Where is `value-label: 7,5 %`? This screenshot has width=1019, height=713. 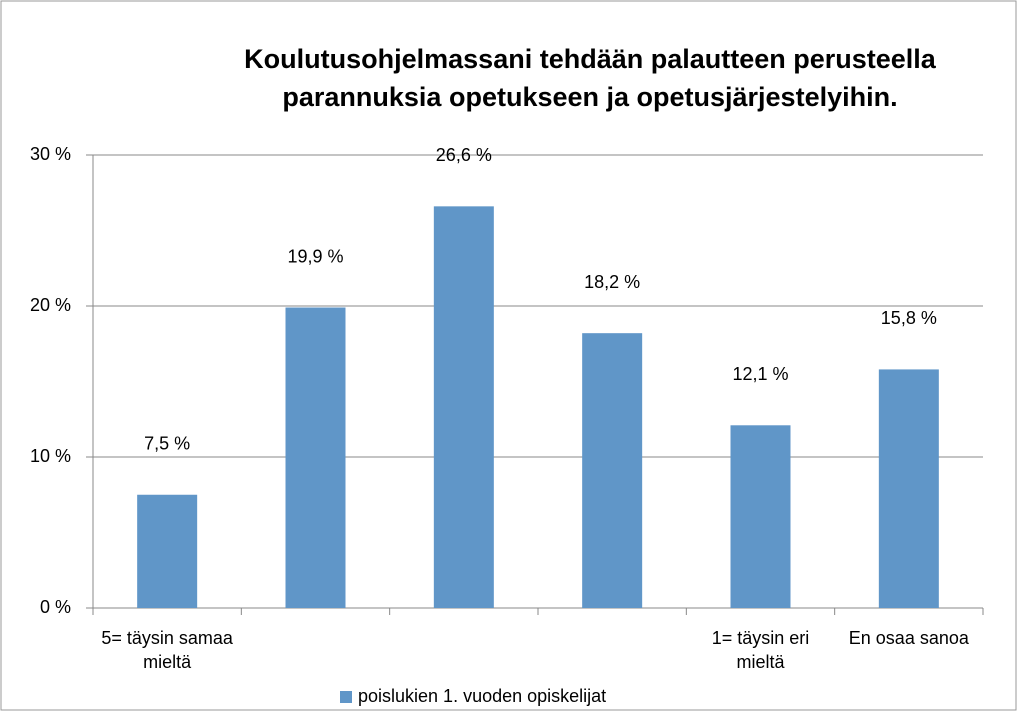
value-label: 7,5 % is located at coordinates (167, 444).